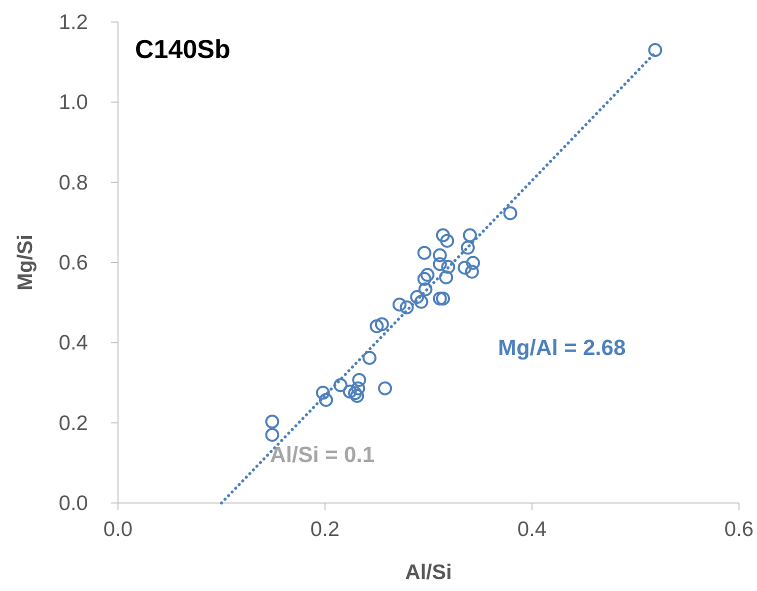  I want to click on y-tick-label: 0.8, so click(73, 182).